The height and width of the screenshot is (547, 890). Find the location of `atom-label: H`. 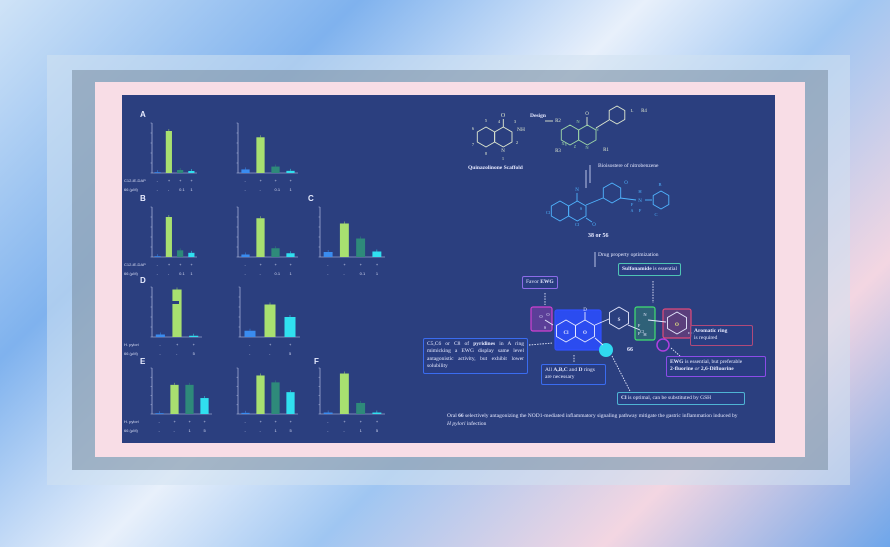

atom-label: H is located at coordinates (645, 334).